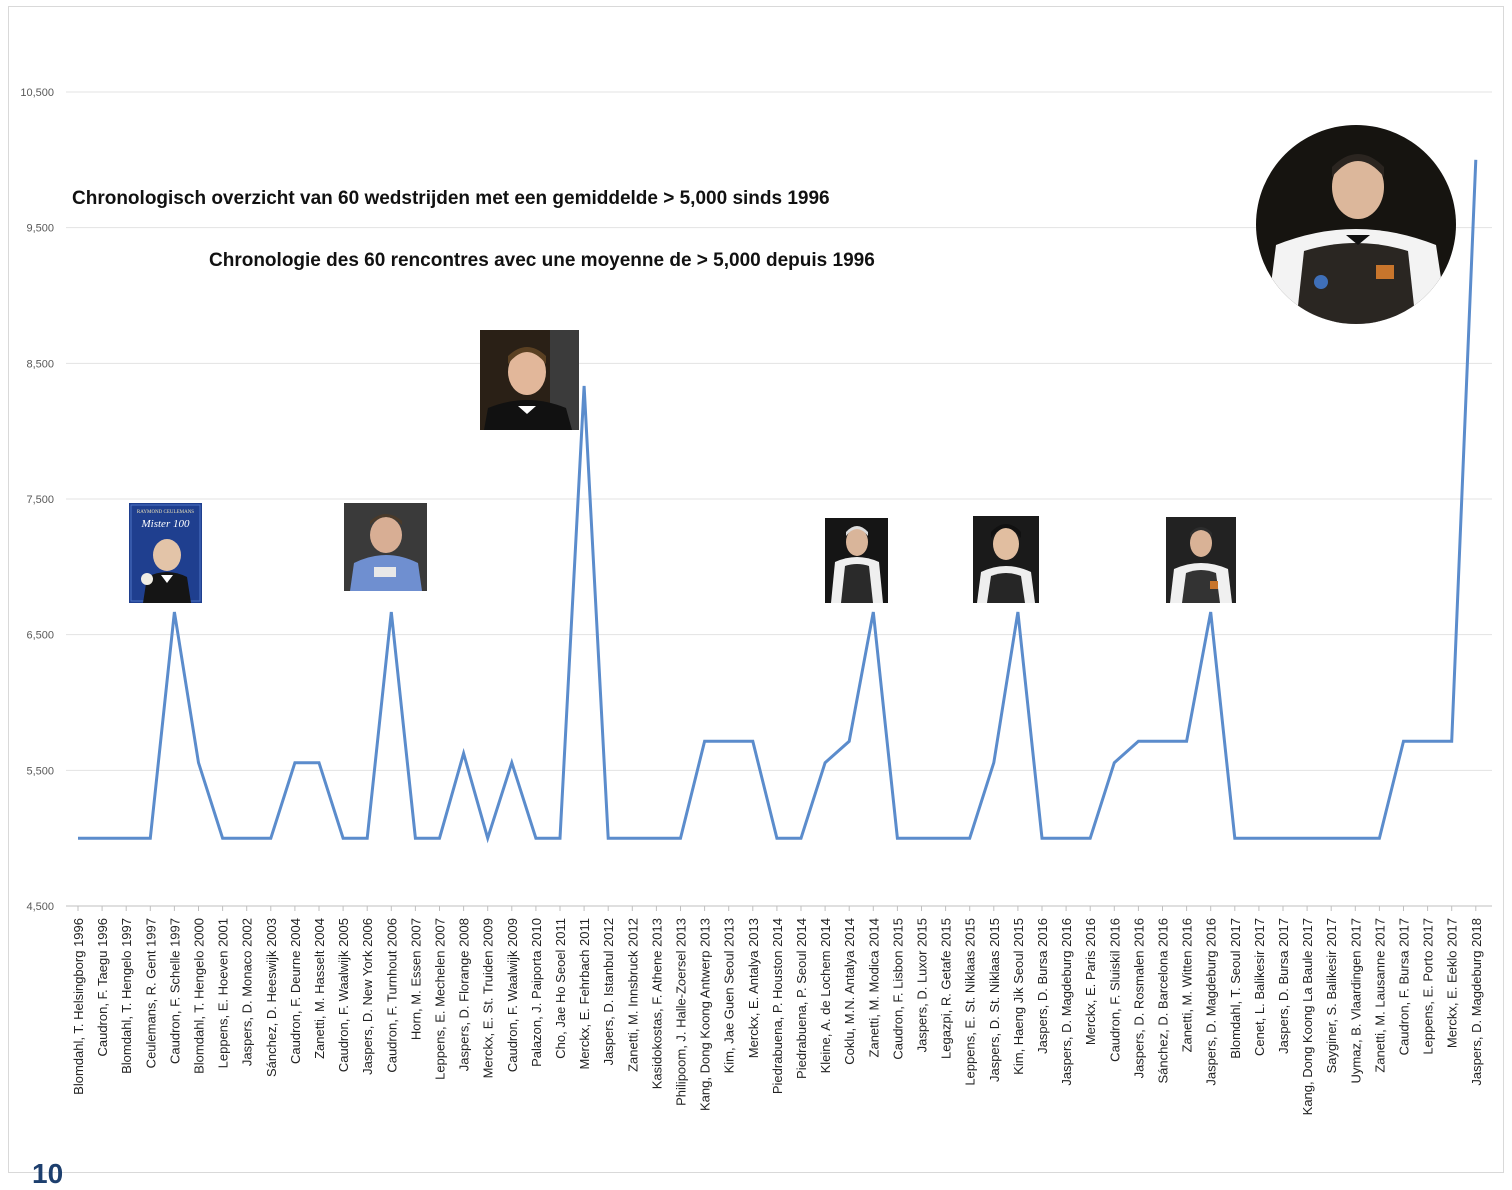 The height and width of the screenshot is (1190, 1512). What do you see at coordinates (40, 364) in the screenshot?
I see `y-tick-label: 8,500` at bounding box center [40, 364].